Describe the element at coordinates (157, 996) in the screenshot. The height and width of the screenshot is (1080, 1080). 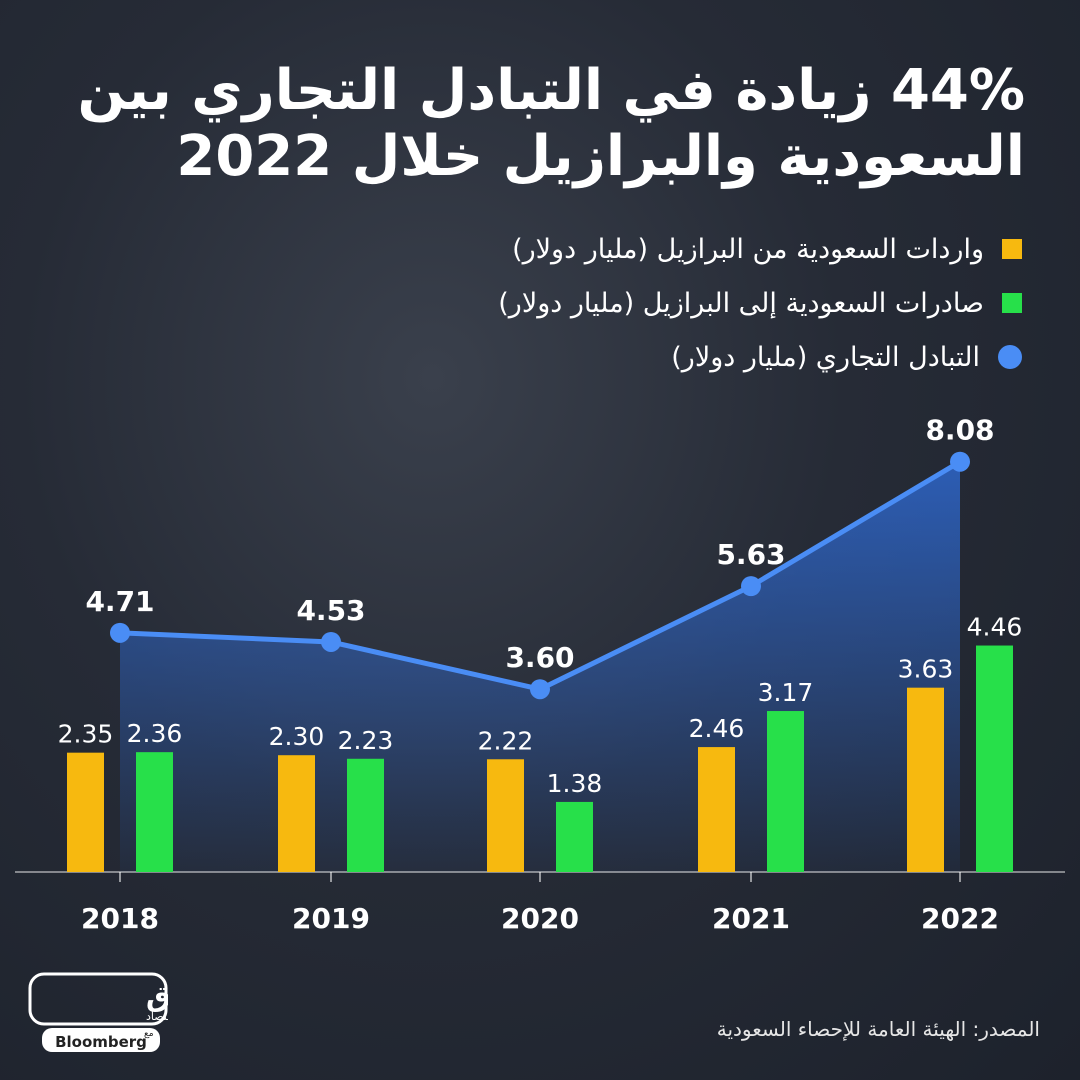
I see `logo-name: الشرق` at that location.